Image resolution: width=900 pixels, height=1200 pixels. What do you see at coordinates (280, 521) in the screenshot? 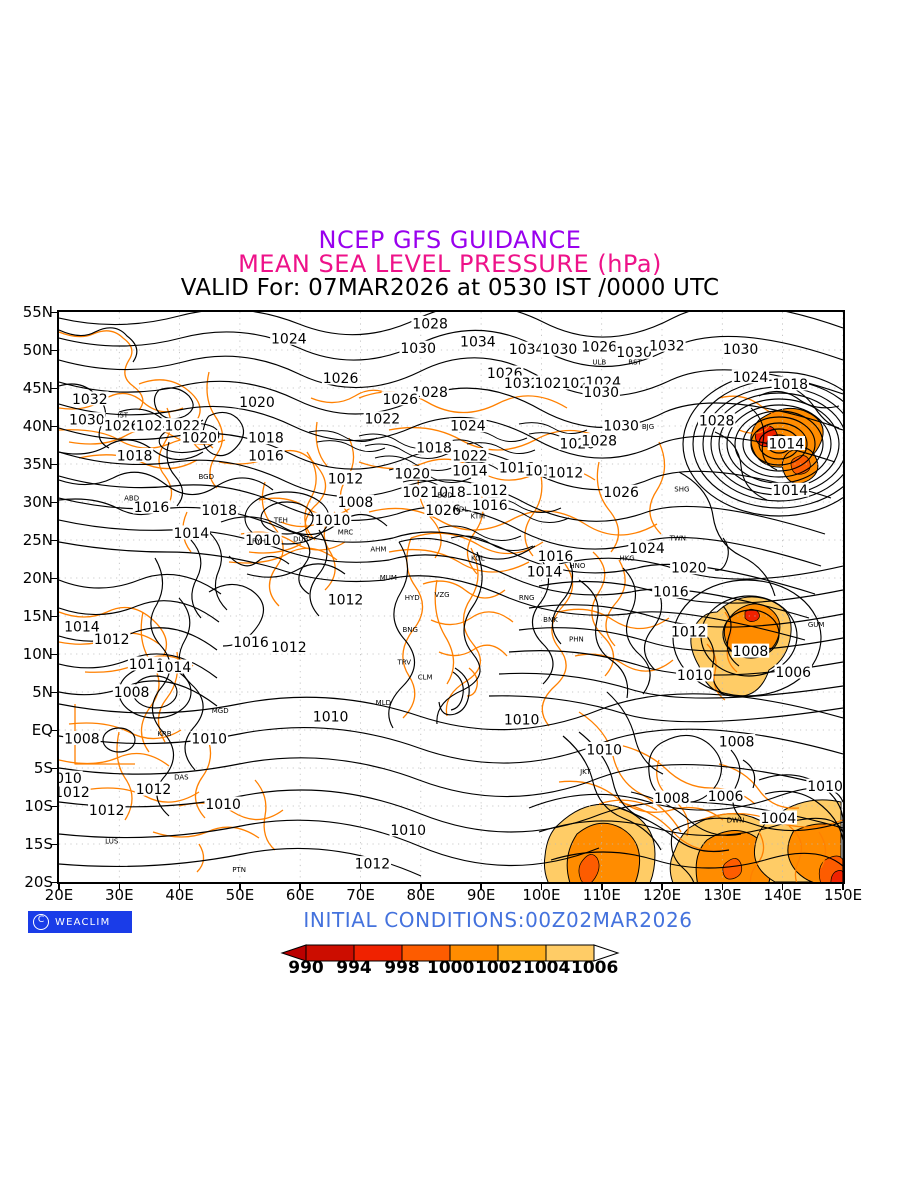
I see `city-label-teh: TEH` at bounding box center [280, 521].